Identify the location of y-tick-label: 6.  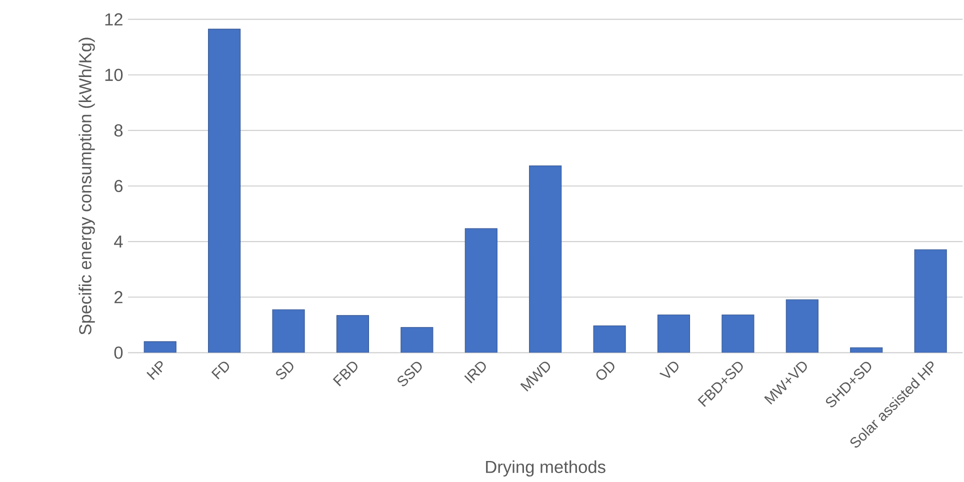
(118, 186).